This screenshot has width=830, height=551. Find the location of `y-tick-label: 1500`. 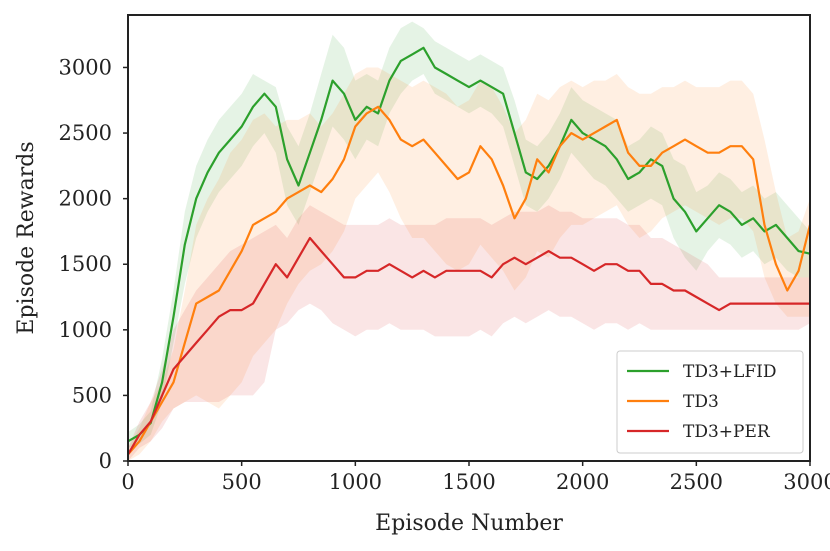

y-tick-label: 1500 is located at coordinates (85, 264).